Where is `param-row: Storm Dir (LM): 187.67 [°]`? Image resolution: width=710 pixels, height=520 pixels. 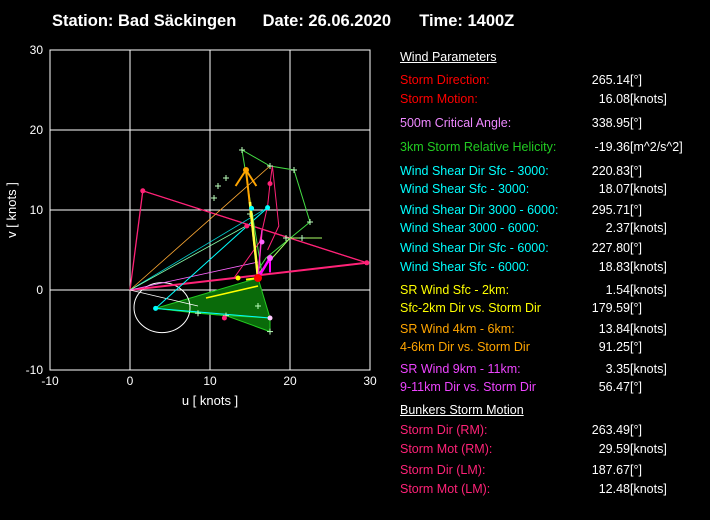
param-row: Storm Dir (LM): 187.67 [°] is located at coordinates (552, 471).